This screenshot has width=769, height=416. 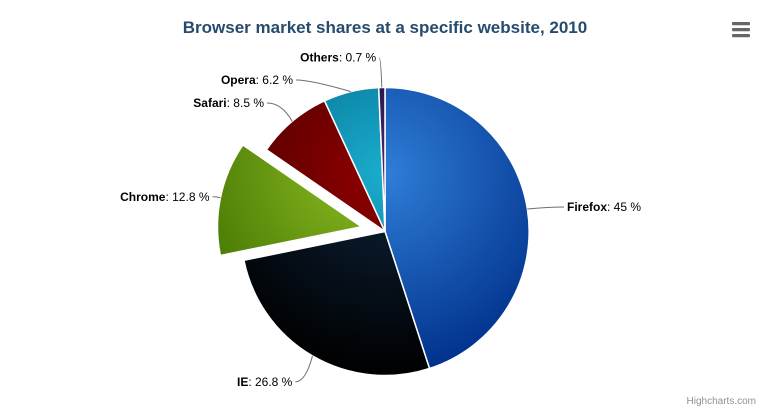 I want to click on data-label-others: Others: 0.7 %, so click(x=338, y=58).